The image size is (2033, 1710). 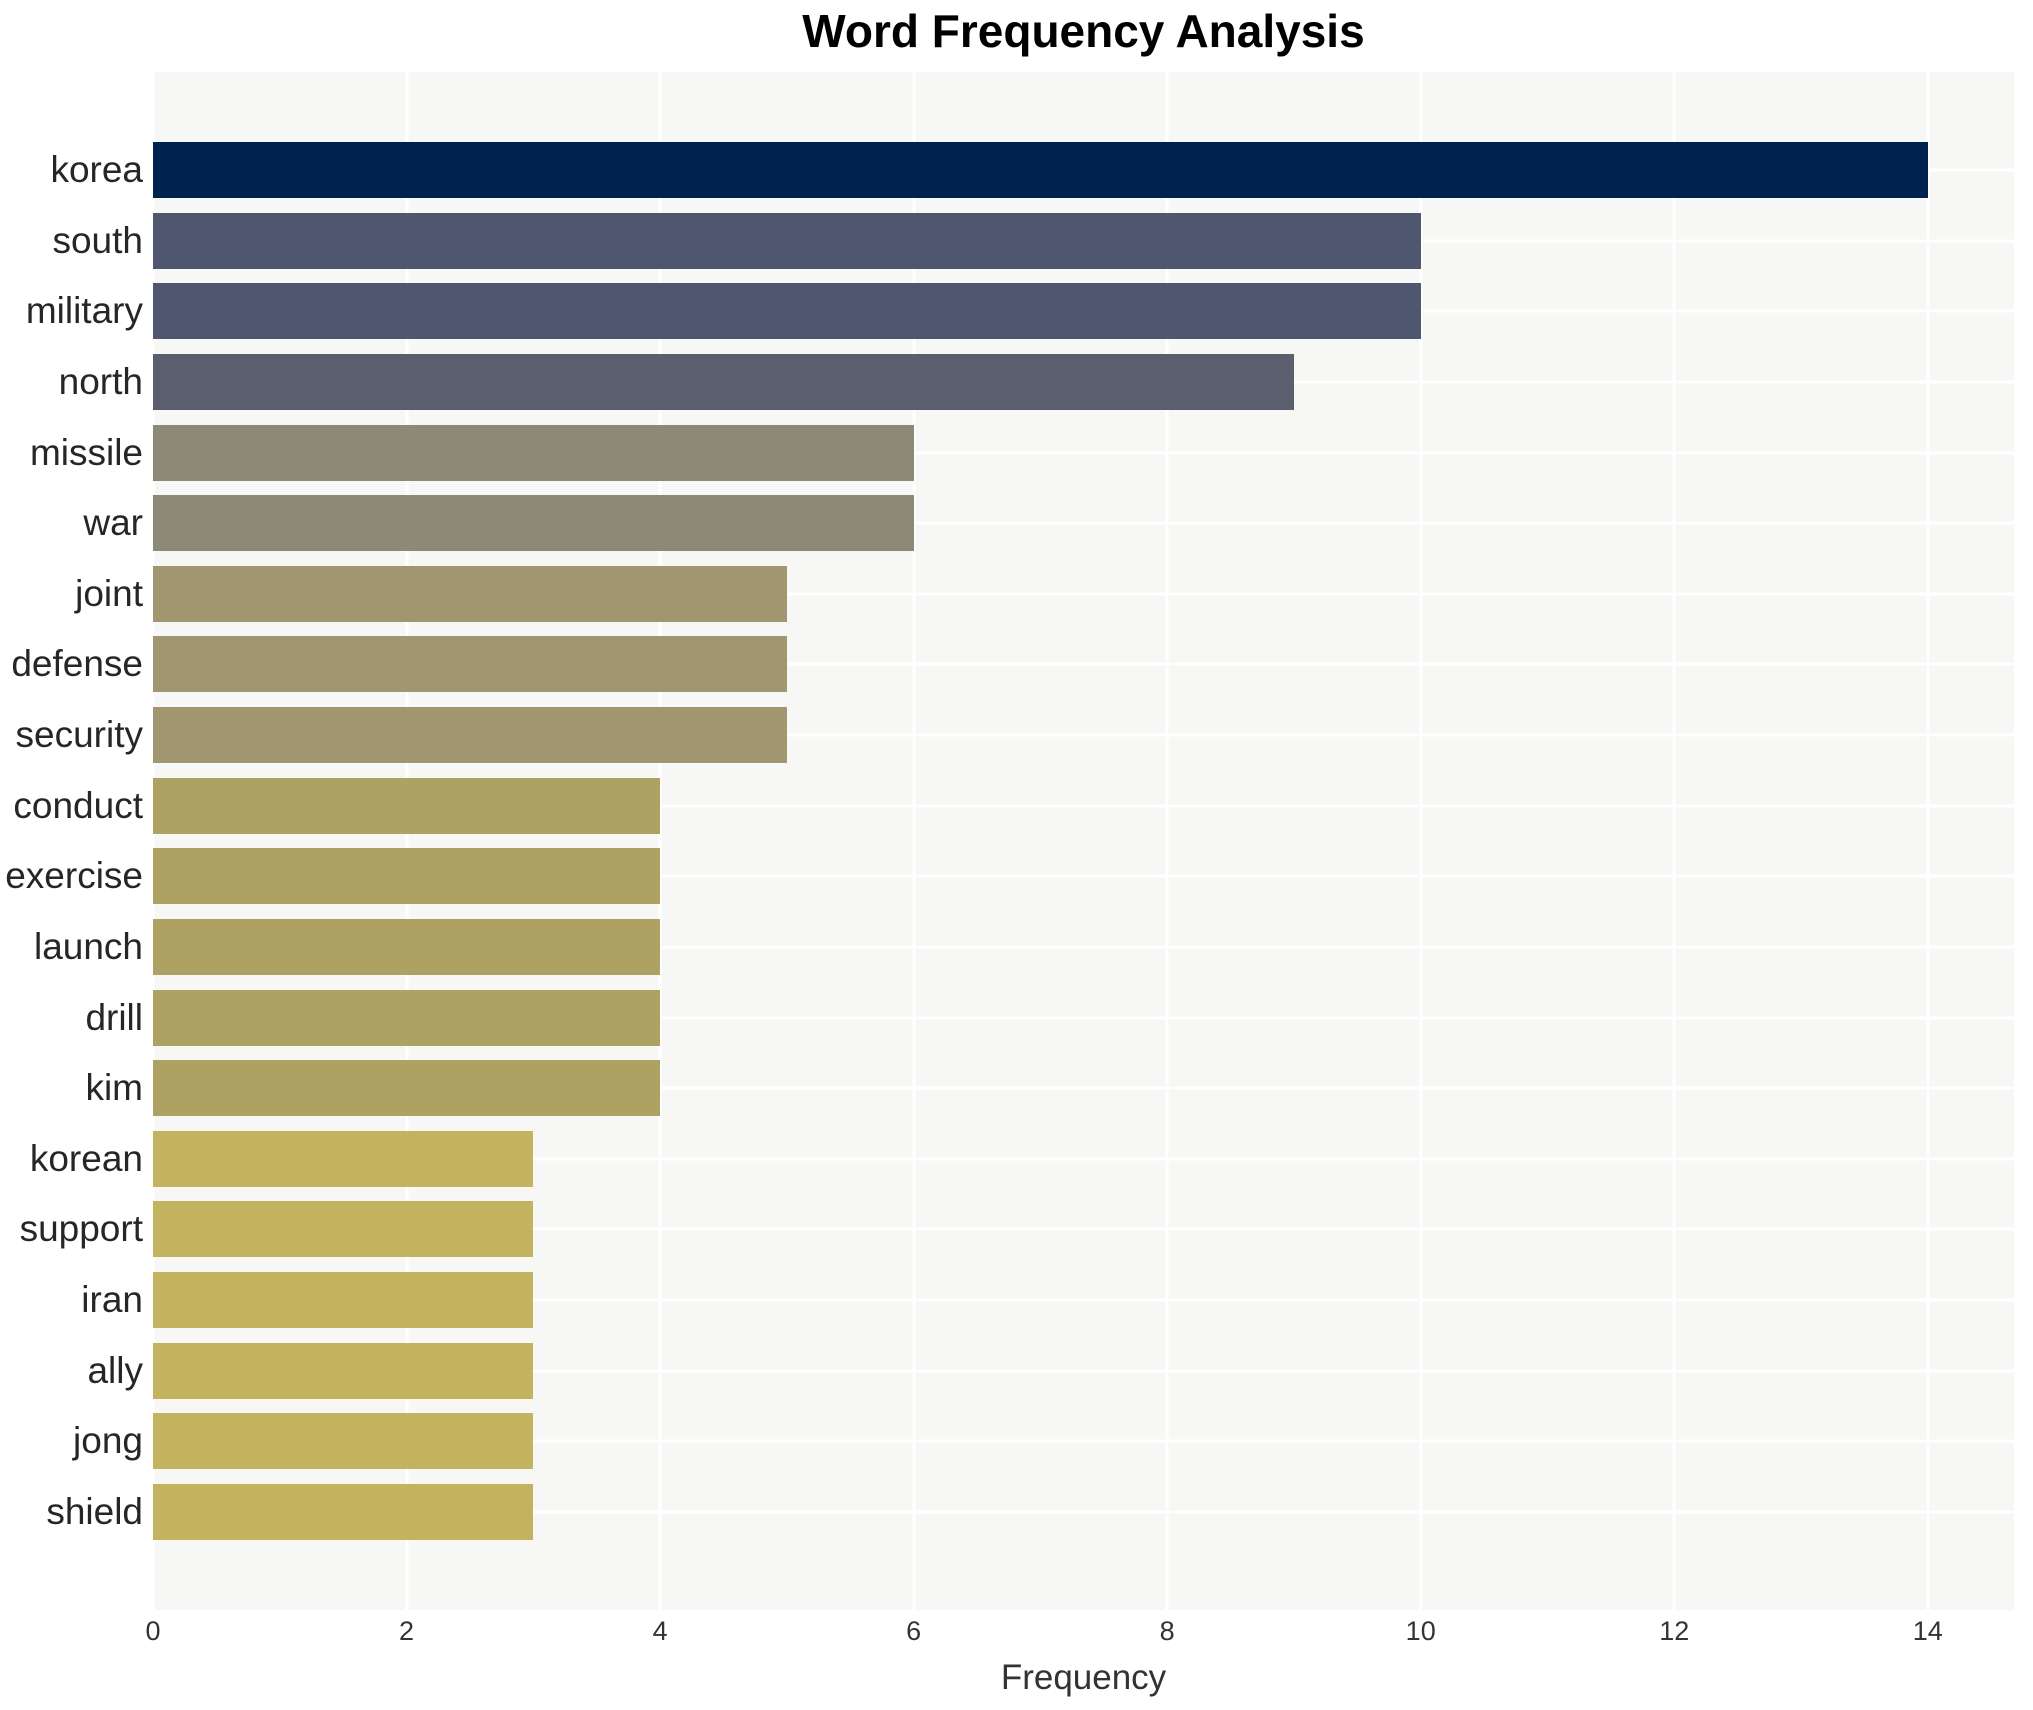 What do you see at coordinates (1040, 170) in the screenshot?
I see `bar-korea` at bounding box center [1040, 170].